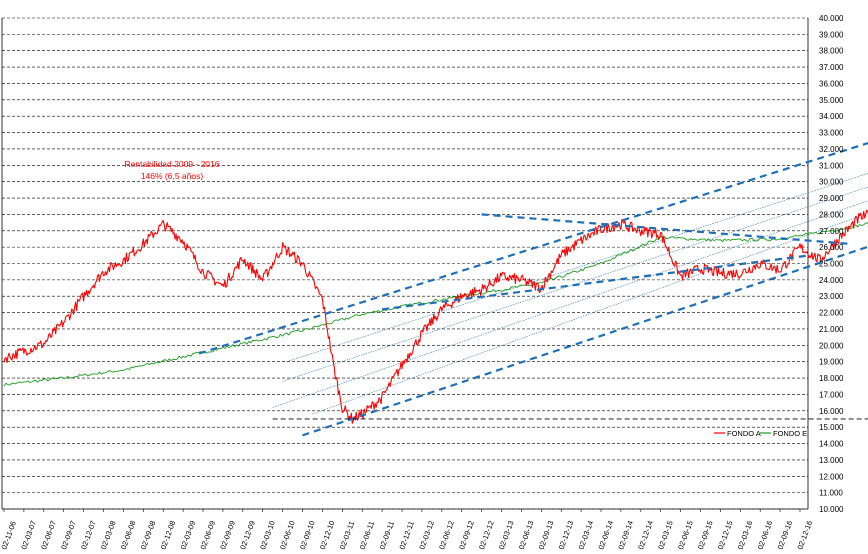 The width and height of the screenshot is (868, 554). What do you see at coordinates (831, 411) in the screenshot?
I see `y-tick-label: 16.000` at bounding box center [831, 411].